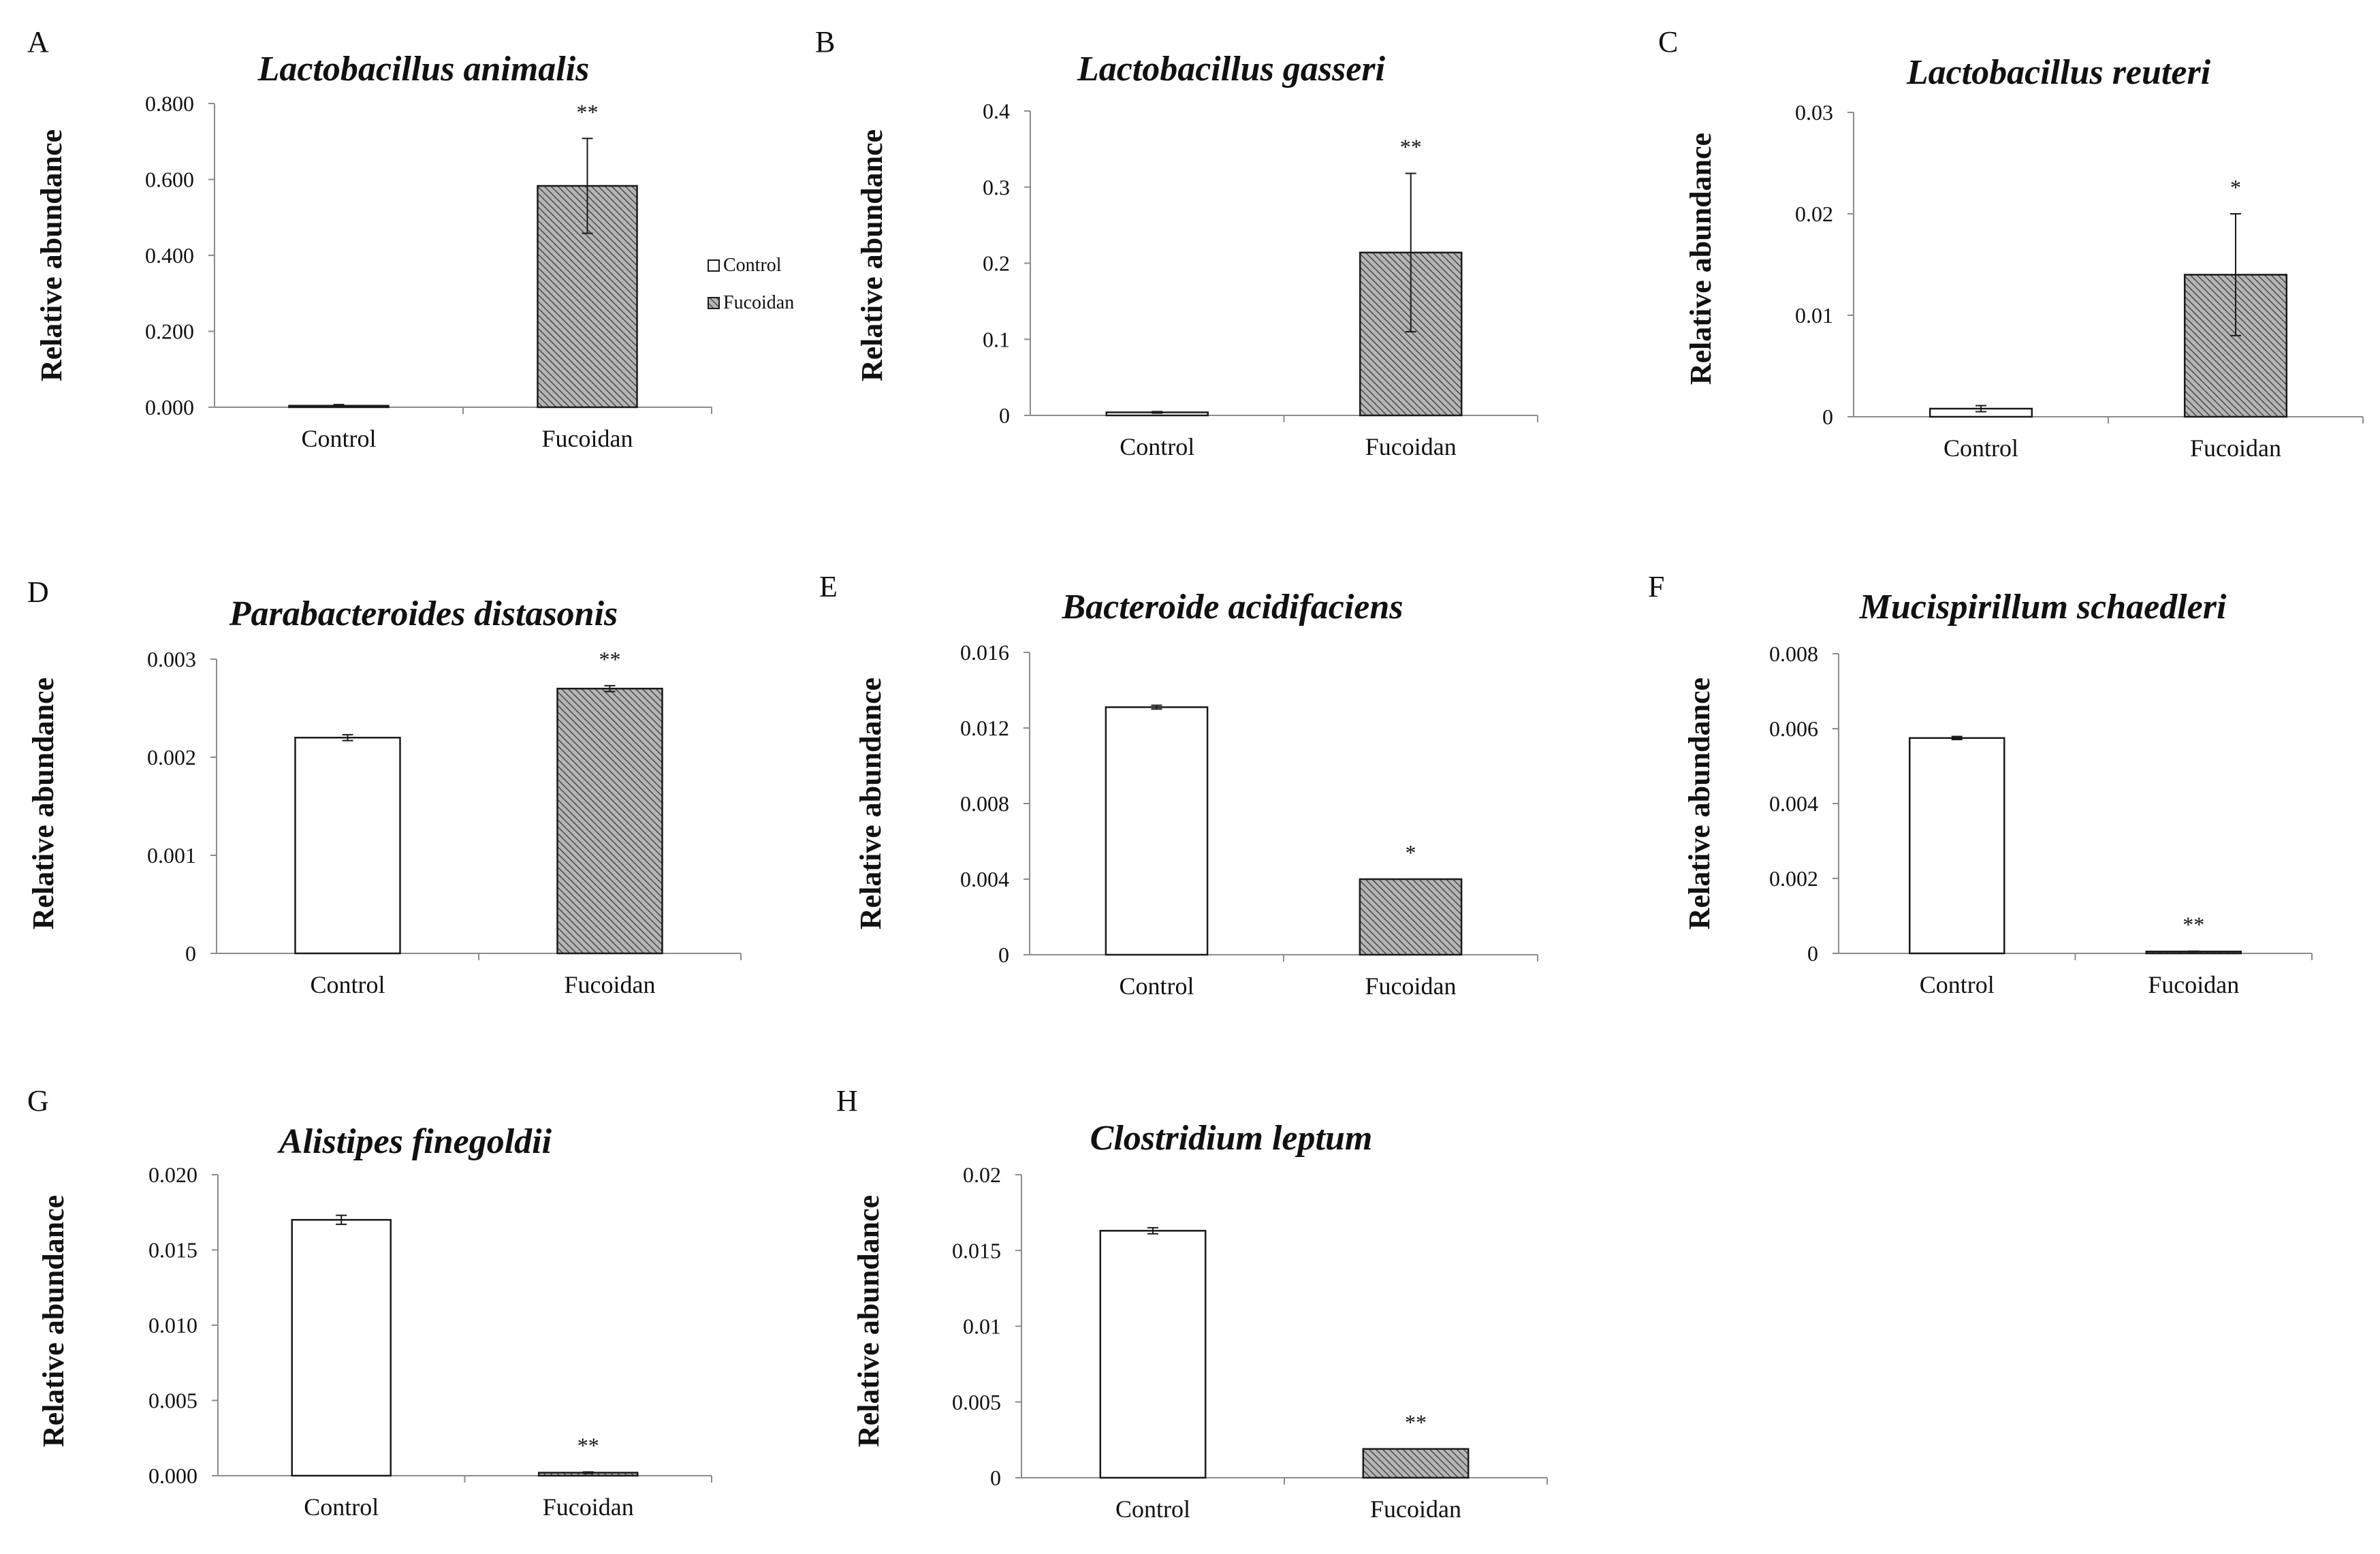  What do you see at coordinates (714, 303) in the screenshot?
I see `legend-swatch-fucoidan` at bounding box center [714, 303].